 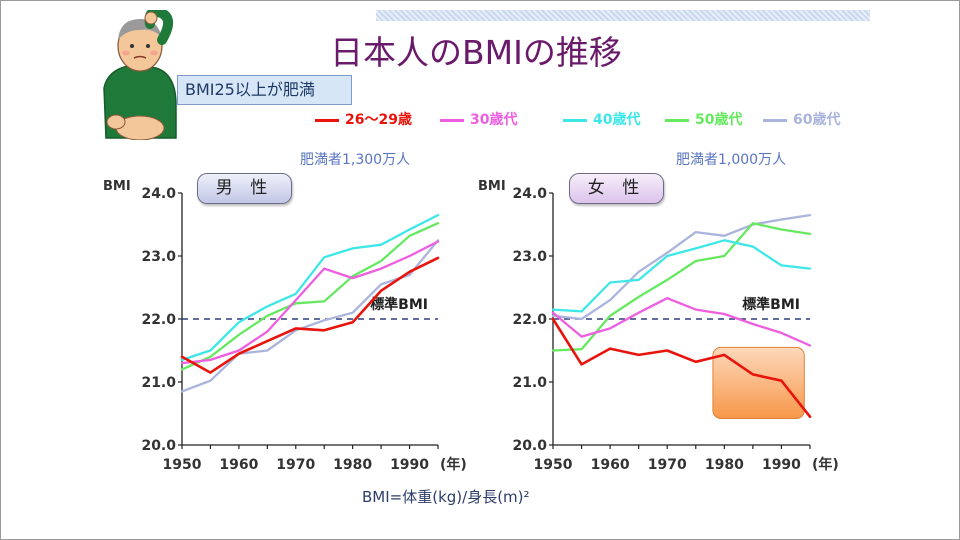 What do you see at coordinates (623, 15) in the screenshot?
I see `decorative-band` at bounding box center [623, 15].